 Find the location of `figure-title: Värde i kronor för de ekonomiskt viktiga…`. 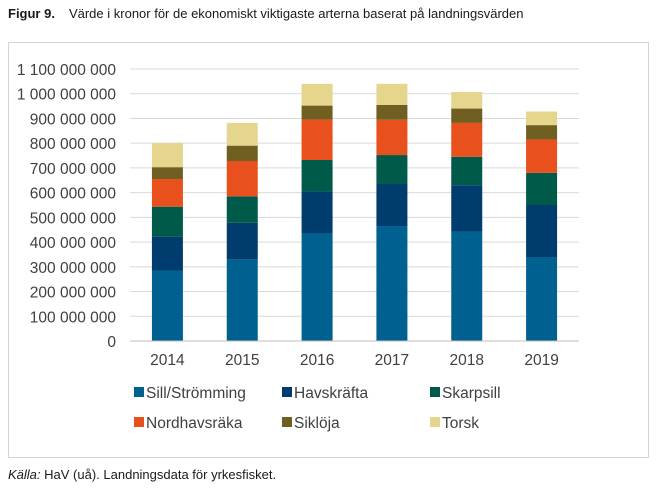

figure-title: Värde i kronor för de ekonomiskt viktiga… is located at coordinates (296, 13).